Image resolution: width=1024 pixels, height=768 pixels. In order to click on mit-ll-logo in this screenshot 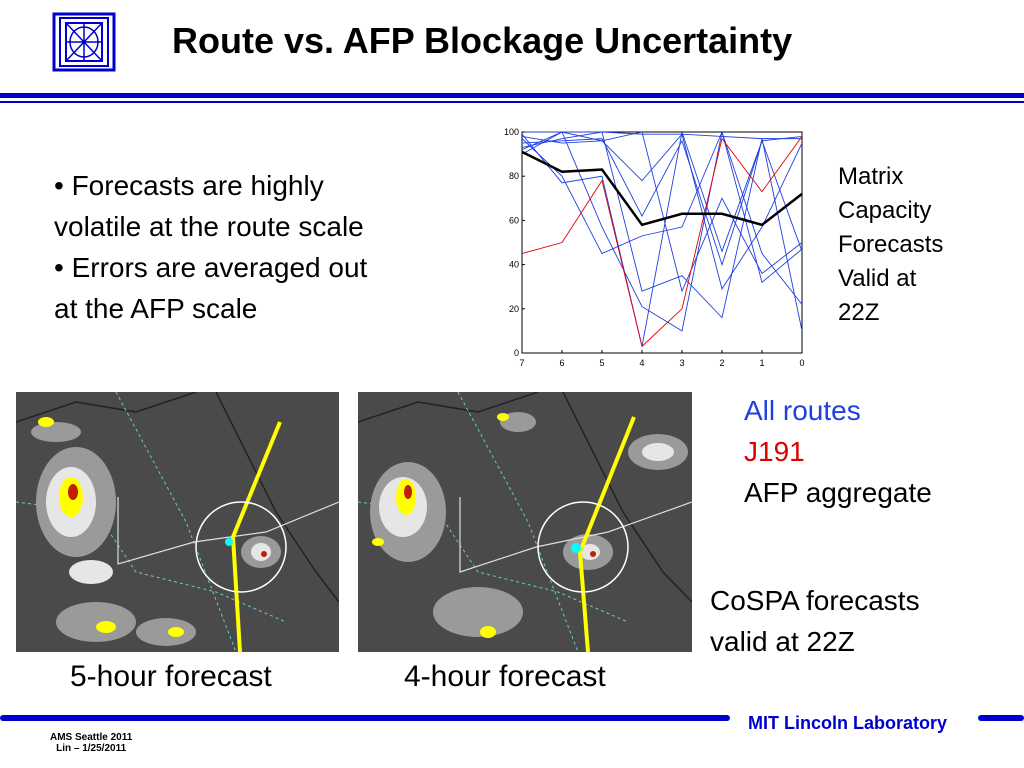, I will do `click(84, 42)`.